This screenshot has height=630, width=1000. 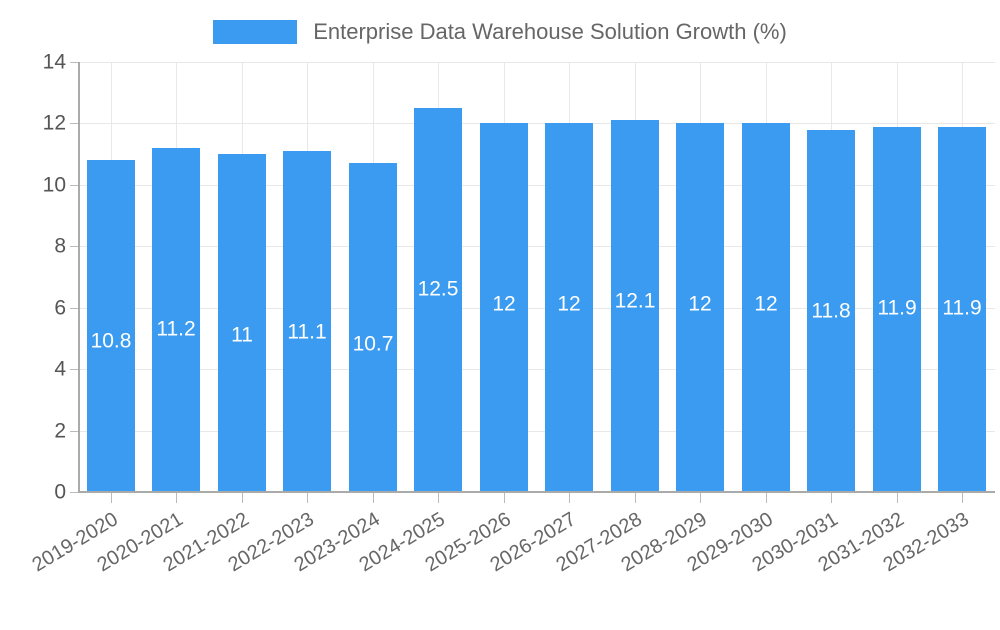 What do you see at coordinates (54, 123) in the screenshot?
I see `y-axis-tick-label: 12` at bounding box center [54, 123].